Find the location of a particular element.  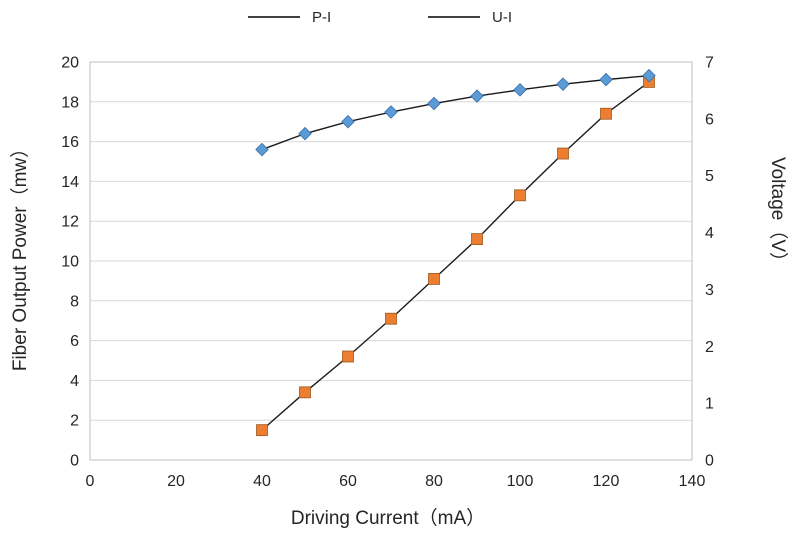

y-right-tick-label: 2 is located at coordinates (709, 347).